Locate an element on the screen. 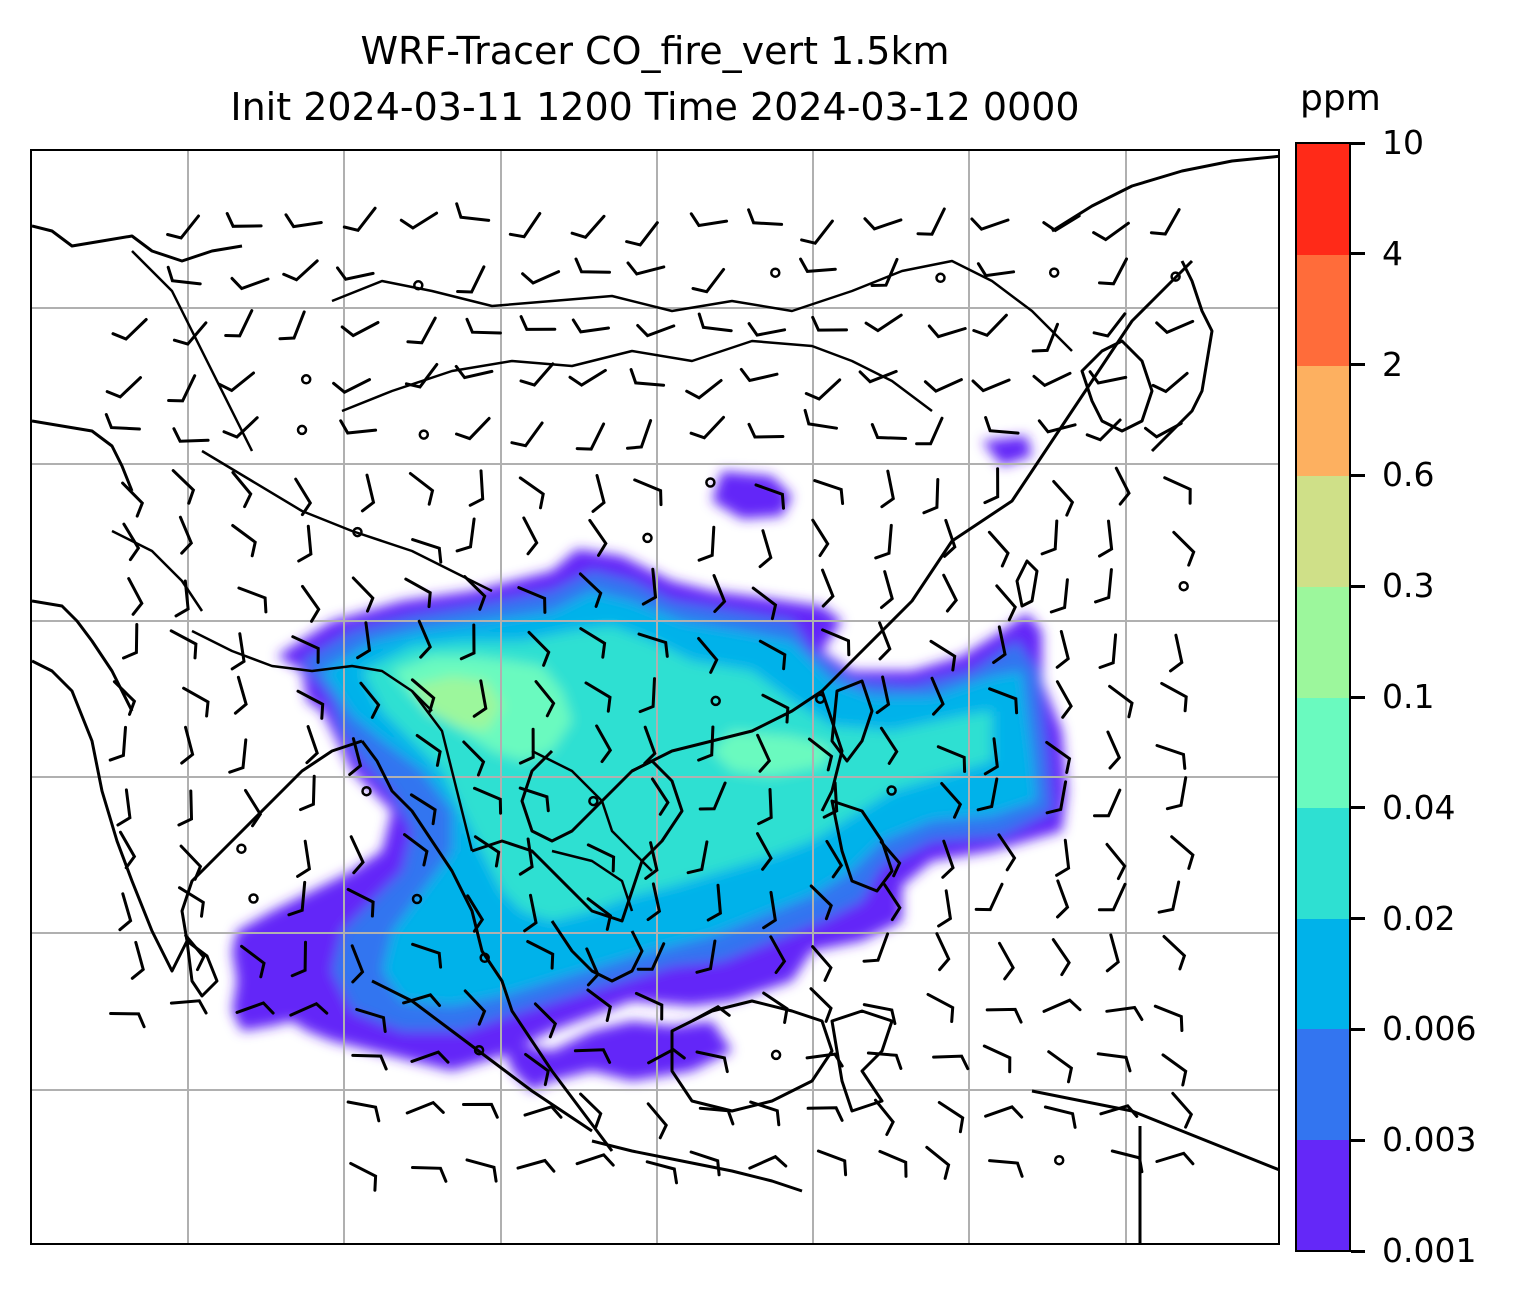 The height and width of the screenshot is (1306, 1528). sulawesi is located at coordinates (862, 1061).